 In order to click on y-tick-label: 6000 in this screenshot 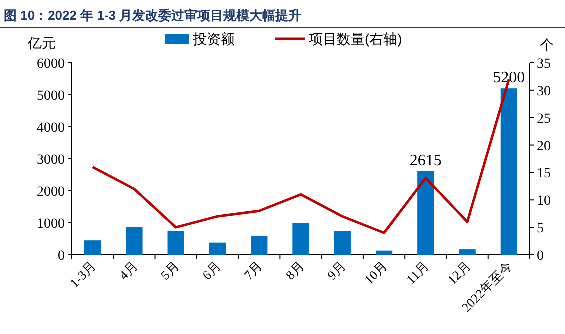, I will do `click(51, 64)`.